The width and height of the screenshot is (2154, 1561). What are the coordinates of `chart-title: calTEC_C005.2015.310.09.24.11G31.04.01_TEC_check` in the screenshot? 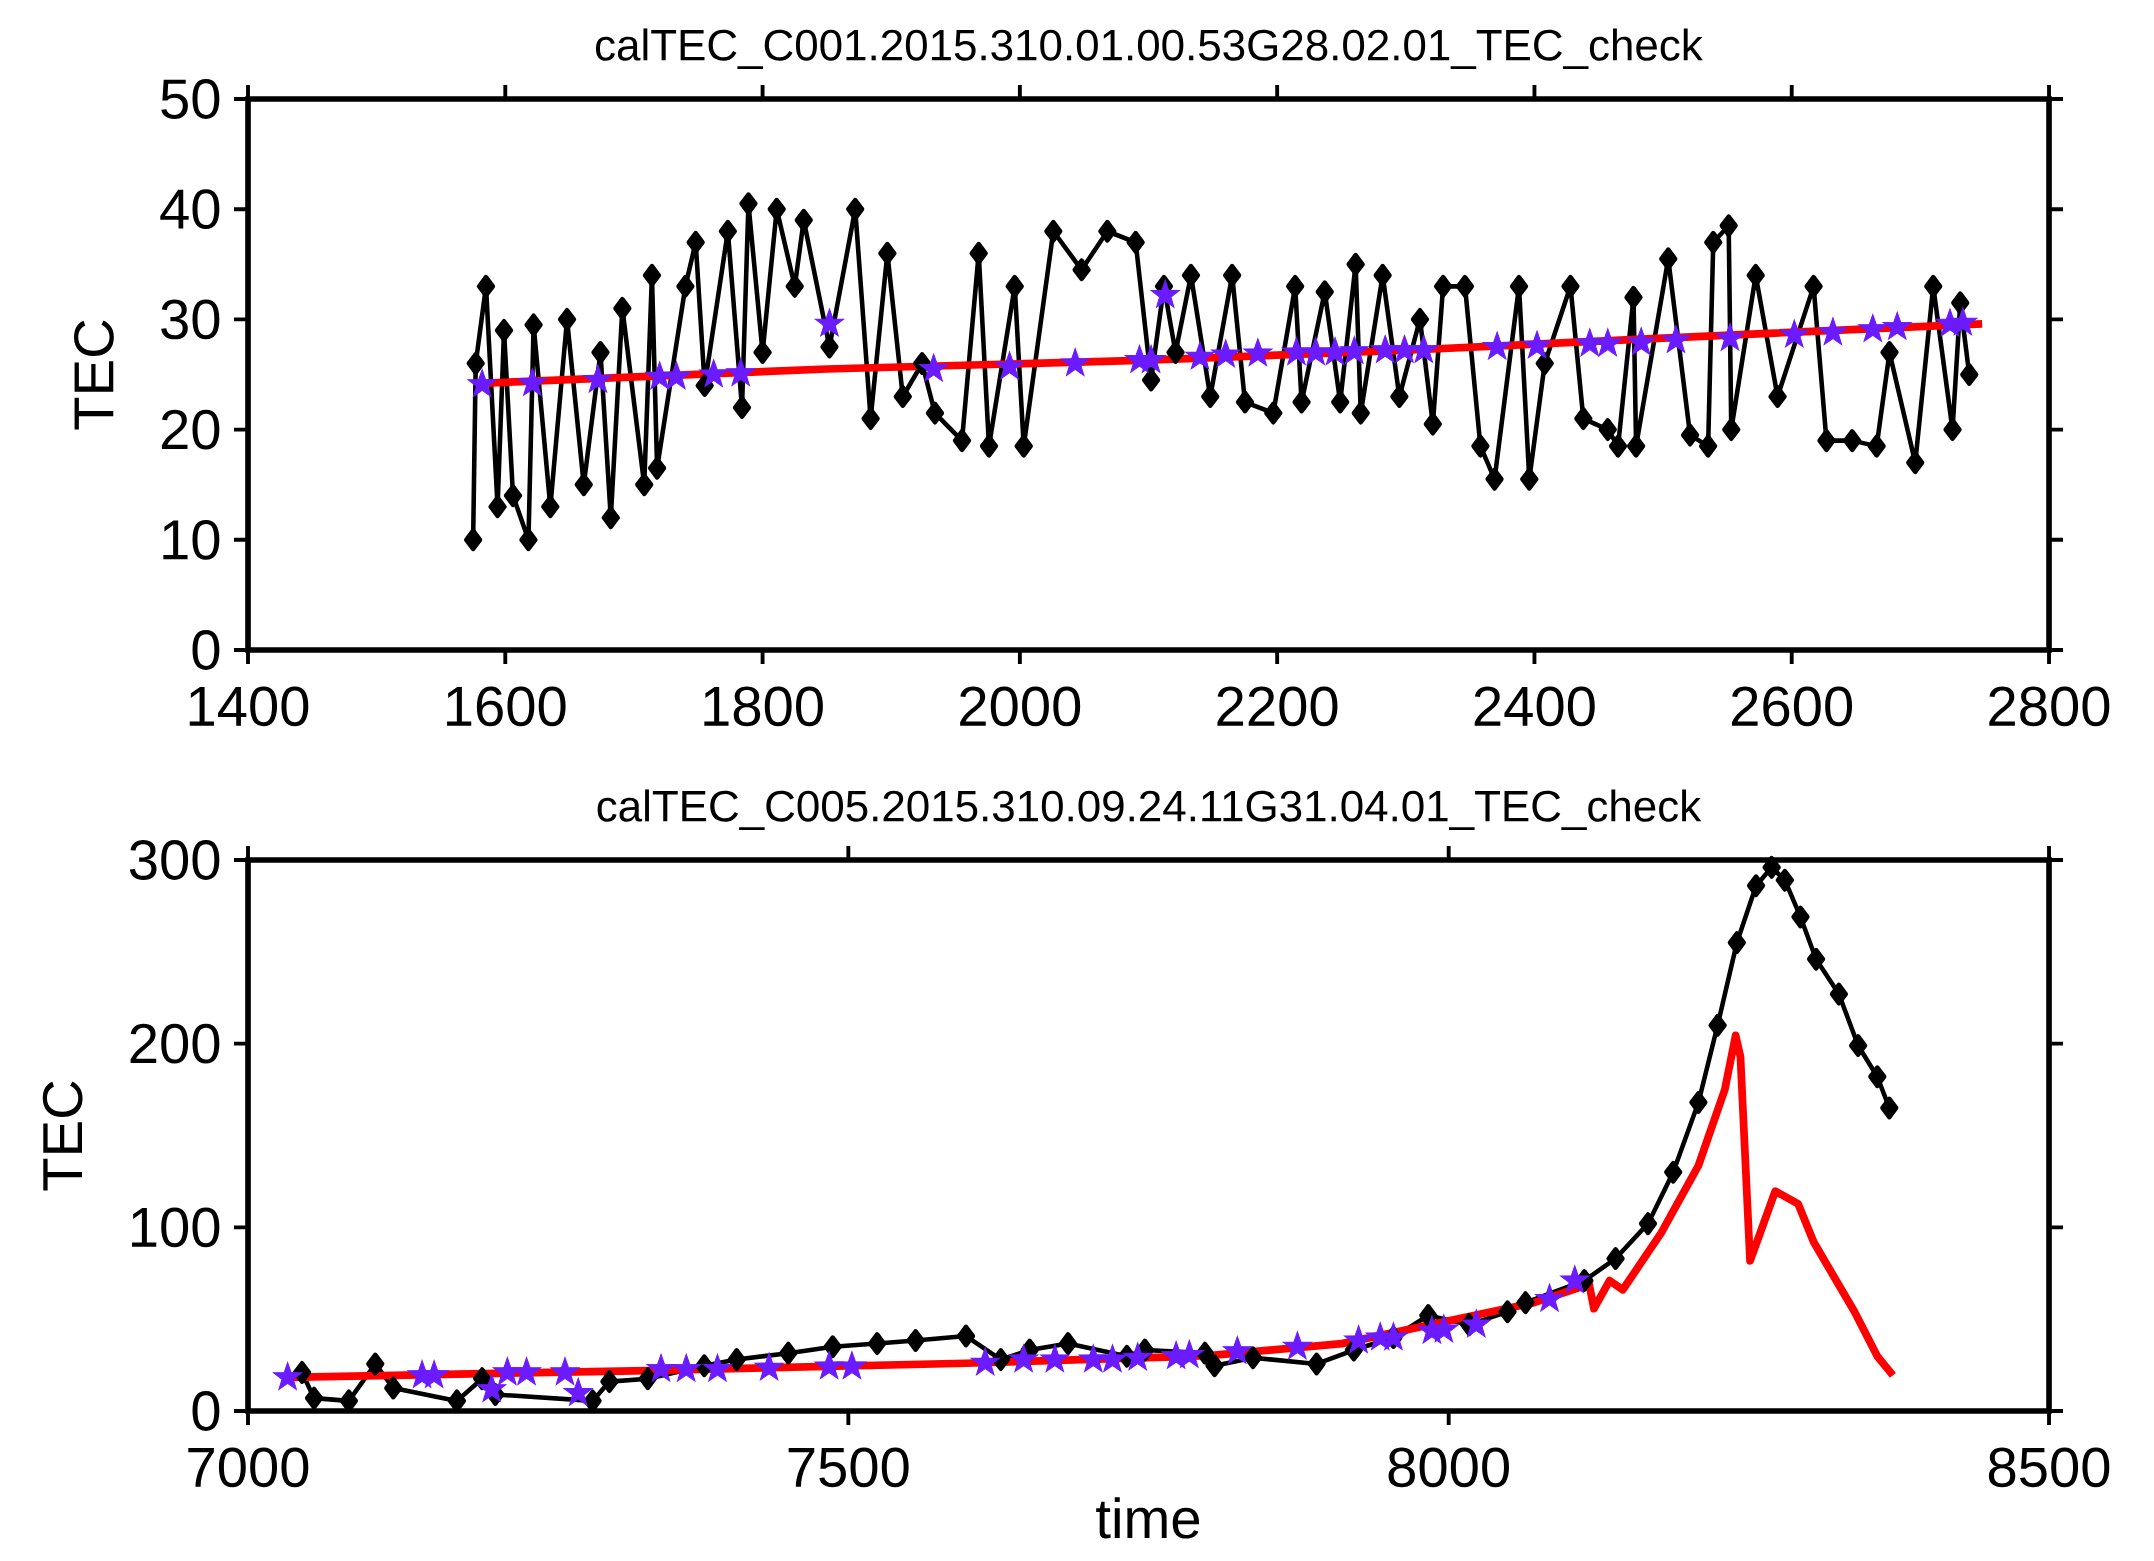 It's located at (1149, 809).